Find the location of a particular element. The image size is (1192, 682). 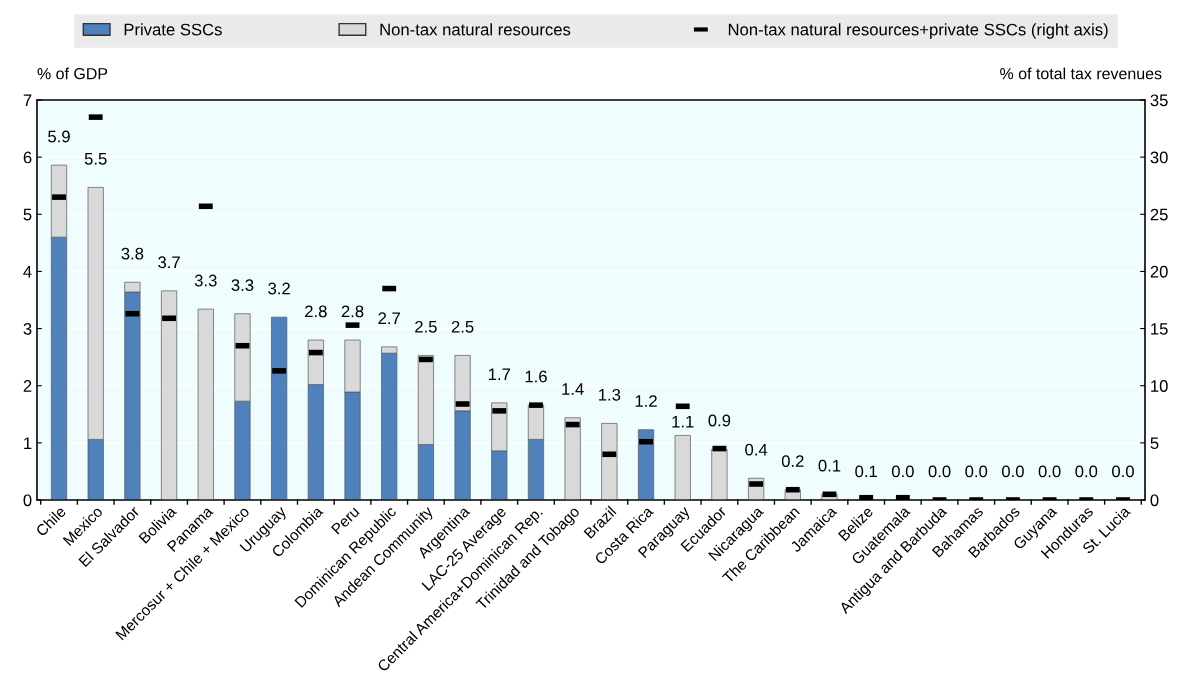

legend-label: Private SSCs is located at coordinates (173, 29).